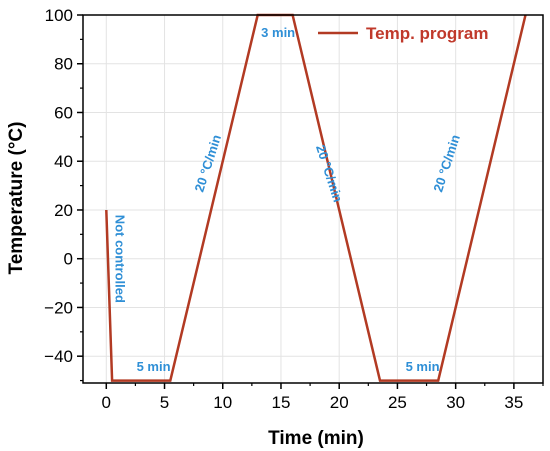 The height and width of the screenshot is (451, 550). I want to click on y-tick-label: 100, so click(59, 15).